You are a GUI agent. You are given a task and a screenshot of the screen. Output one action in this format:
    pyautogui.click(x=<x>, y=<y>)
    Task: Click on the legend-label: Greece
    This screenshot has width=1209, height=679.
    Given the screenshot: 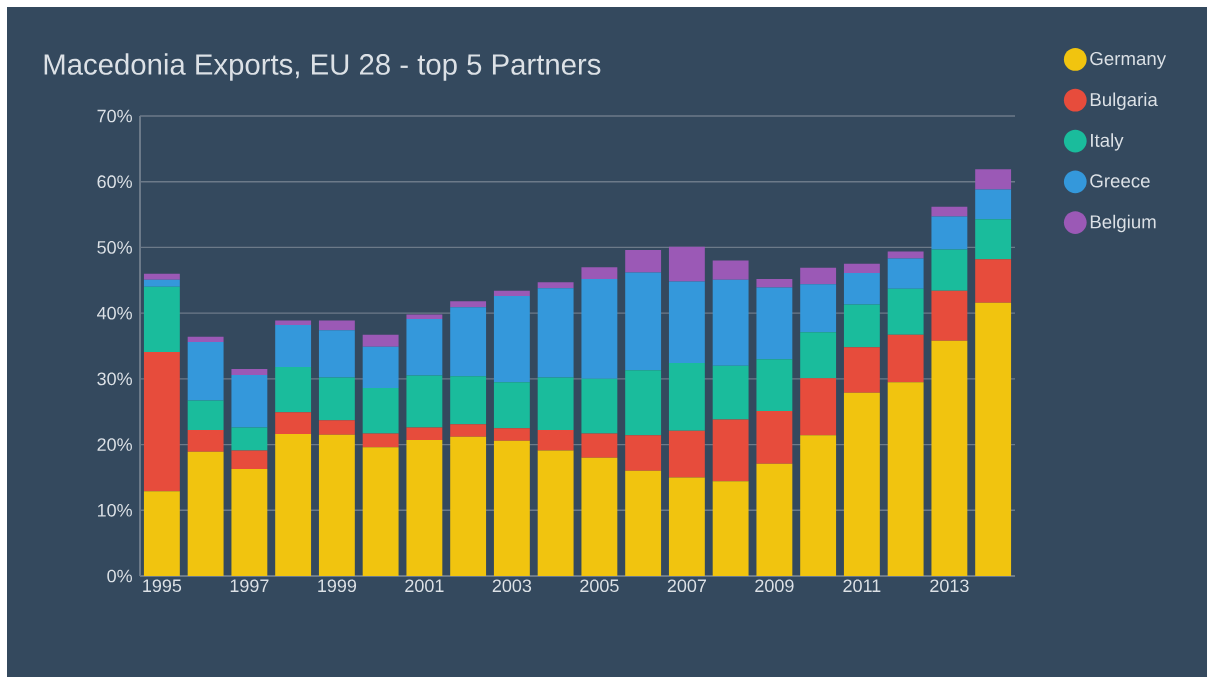 What is the action you would take?
    pyautogui.click(x=1120, y=181)
    